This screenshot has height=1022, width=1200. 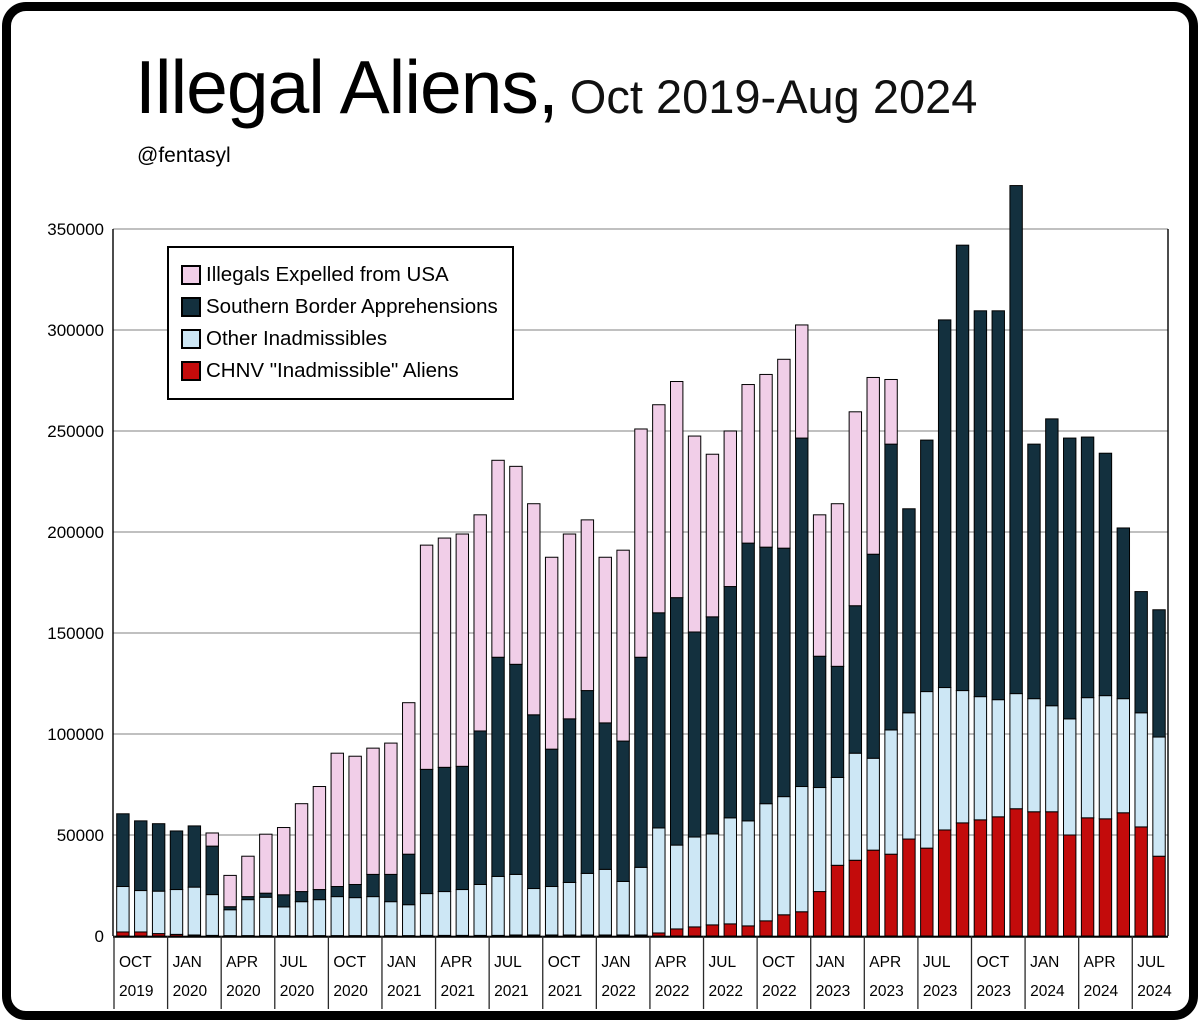 What do you see at coordinates (80, 835) in the screenshot?
I see `y-tick-label: 50000` at bounding box center [80, 835].